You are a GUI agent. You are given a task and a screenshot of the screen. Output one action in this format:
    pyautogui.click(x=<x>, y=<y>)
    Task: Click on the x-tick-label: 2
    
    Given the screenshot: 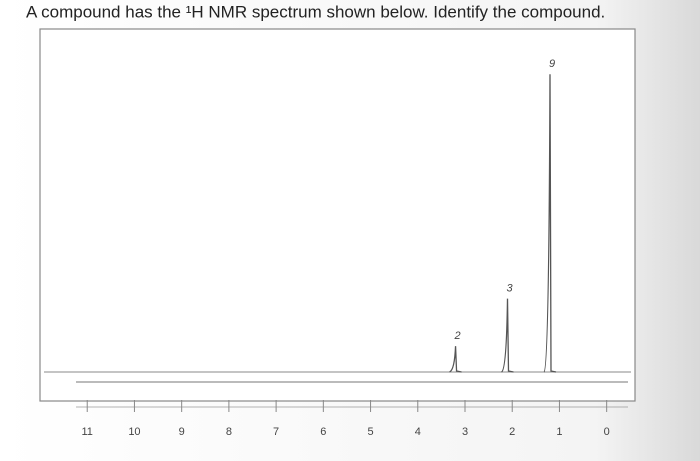 What is the action you would take?
    pyautogui.click(x=512, y=432)
    